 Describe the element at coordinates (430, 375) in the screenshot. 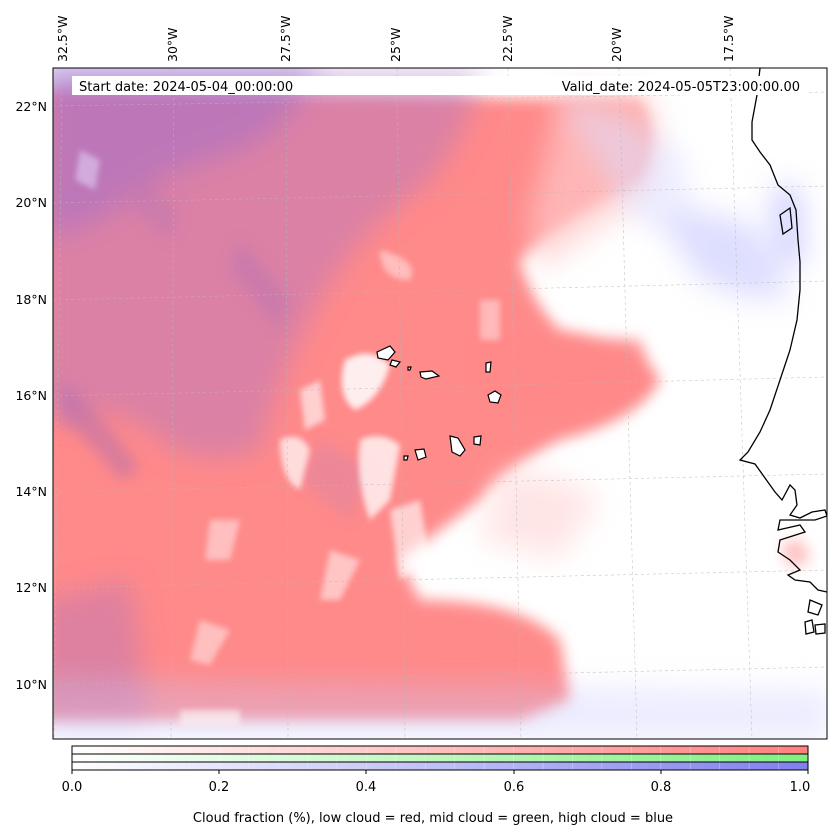

I see `island-sao-nicolau` at that location.